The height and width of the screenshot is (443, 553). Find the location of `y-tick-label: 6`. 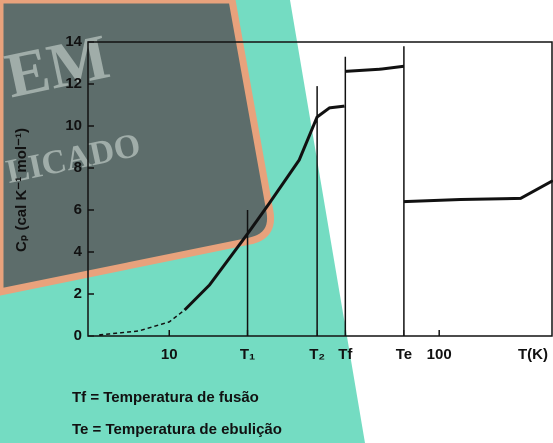

y-tick-label: 6 is located at coordinates (78, 209).